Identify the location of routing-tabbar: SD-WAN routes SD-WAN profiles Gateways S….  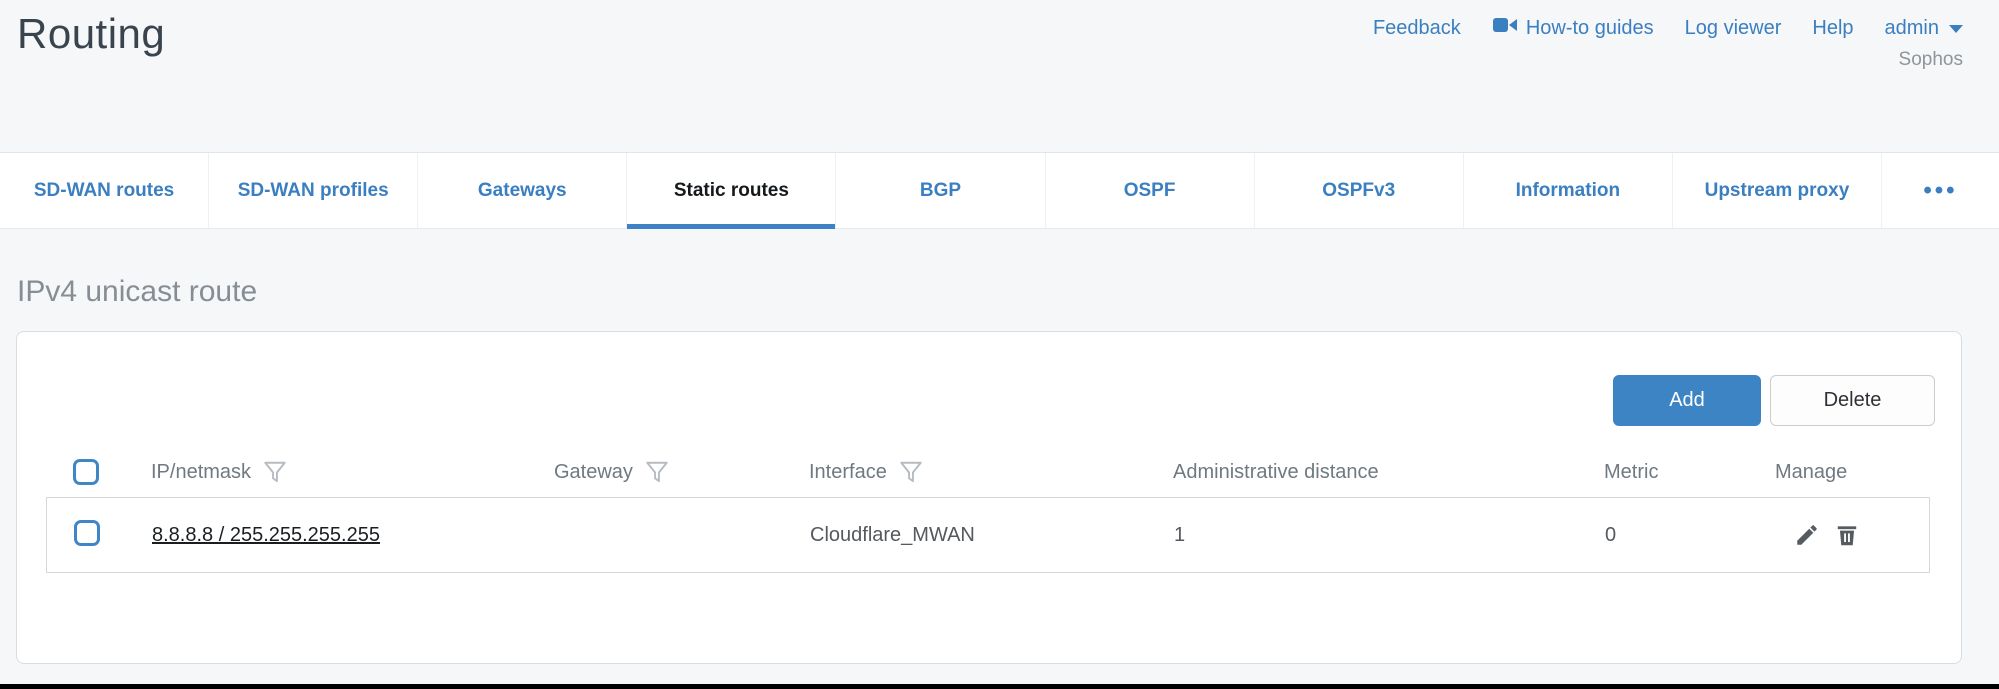
(999, 190).